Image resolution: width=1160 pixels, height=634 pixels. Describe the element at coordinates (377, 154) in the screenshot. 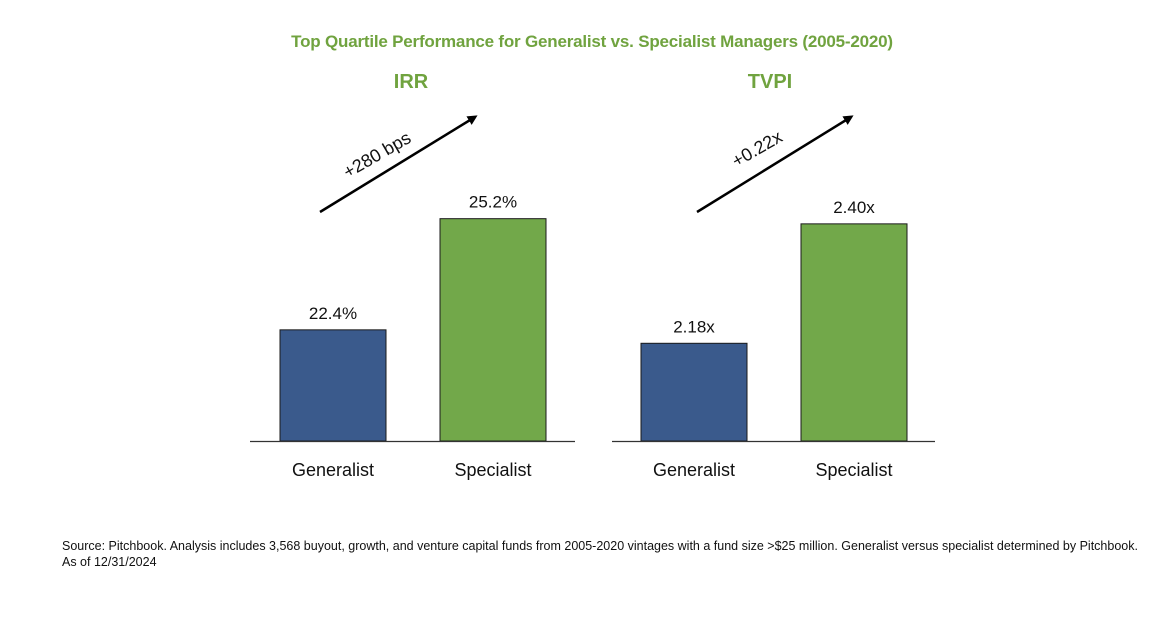

I see `annotation-label: +280 bps` at that location.